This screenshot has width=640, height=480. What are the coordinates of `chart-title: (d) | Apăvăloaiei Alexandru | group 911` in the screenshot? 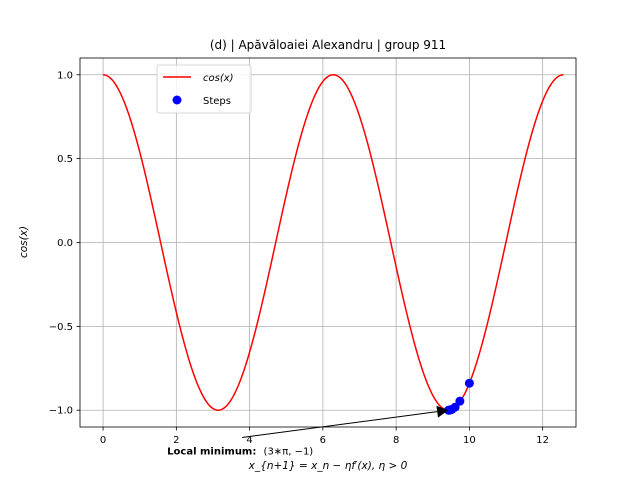 It's located at (328, 45).